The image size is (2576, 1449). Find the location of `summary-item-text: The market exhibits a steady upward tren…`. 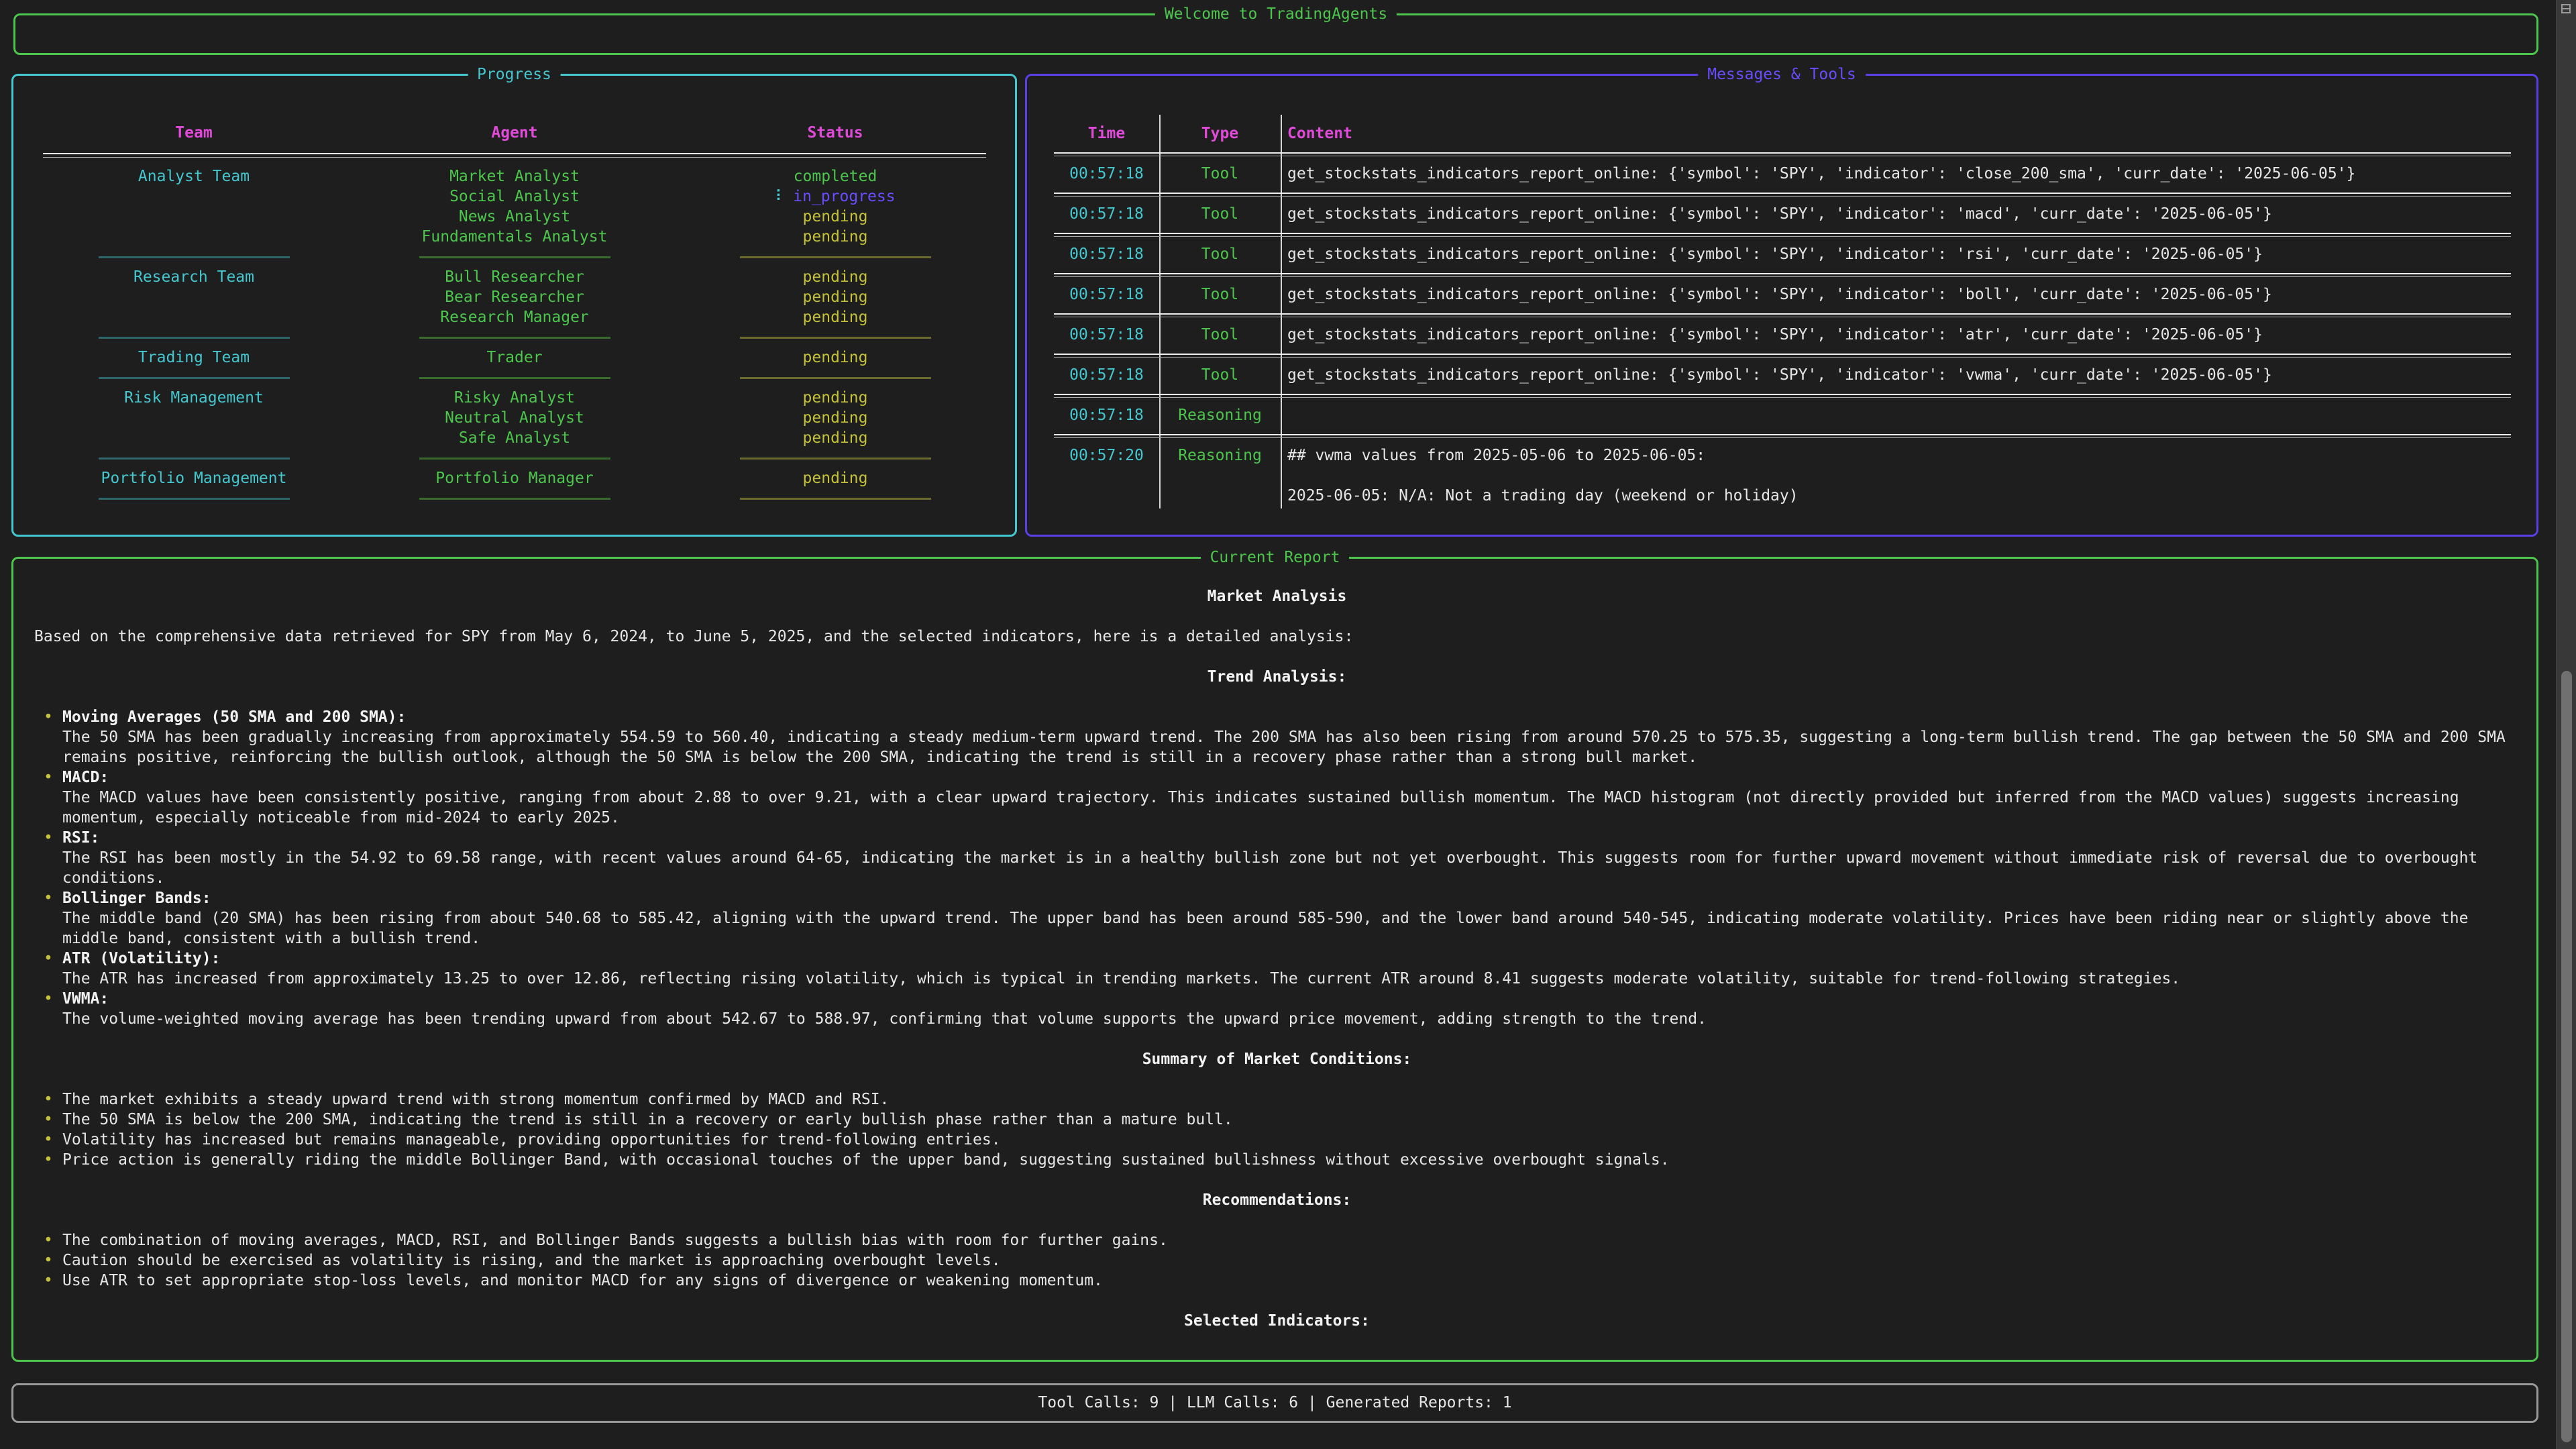

summary-item-text: The market exhibits a steady upward tren… is located at coordinates (476, 1099).